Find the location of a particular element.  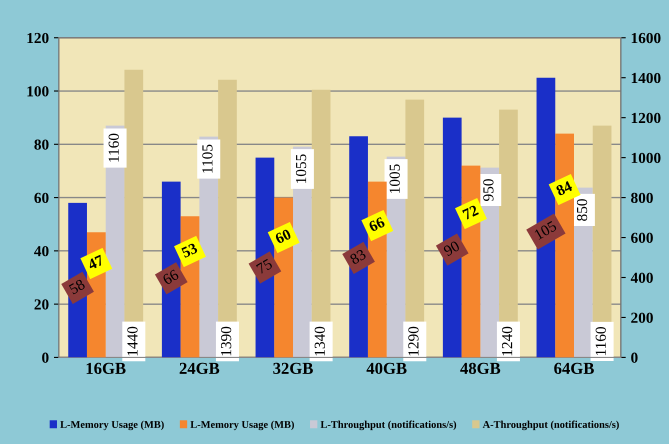

y2-tick-label: 800 is located at coordinates (642, 198).